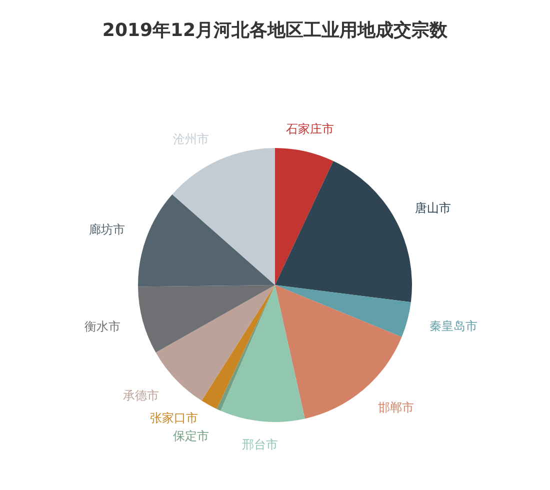 This screenshot has height=490, width=550. Describe the element at coordinates (433, 207) in the screenshot. I see `slice-label: 唐山市` at that location.